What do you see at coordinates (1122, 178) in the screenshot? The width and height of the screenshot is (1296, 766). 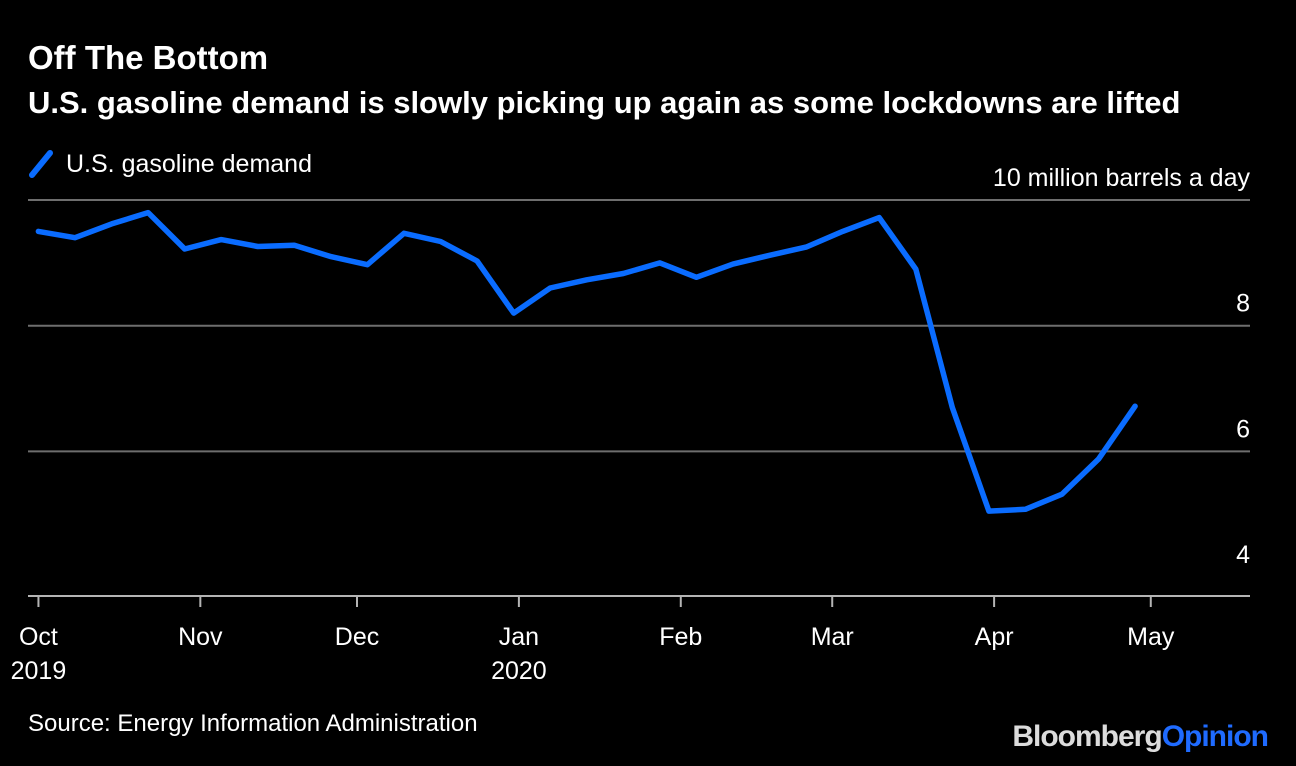 I see `y-tick-label-10: 10 million barrels a day` at bounding box center [1122, 178].